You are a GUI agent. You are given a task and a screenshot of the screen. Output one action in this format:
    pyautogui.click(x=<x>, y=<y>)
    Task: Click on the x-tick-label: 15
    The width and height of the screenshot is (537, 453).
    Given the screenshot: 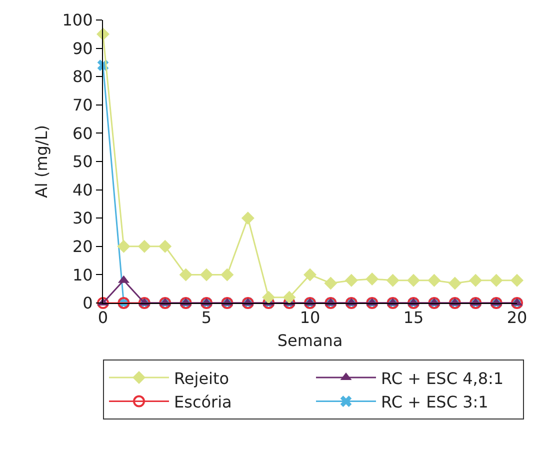 What is the action you would take?
    pyautogui.click(x=413, y=318)
    